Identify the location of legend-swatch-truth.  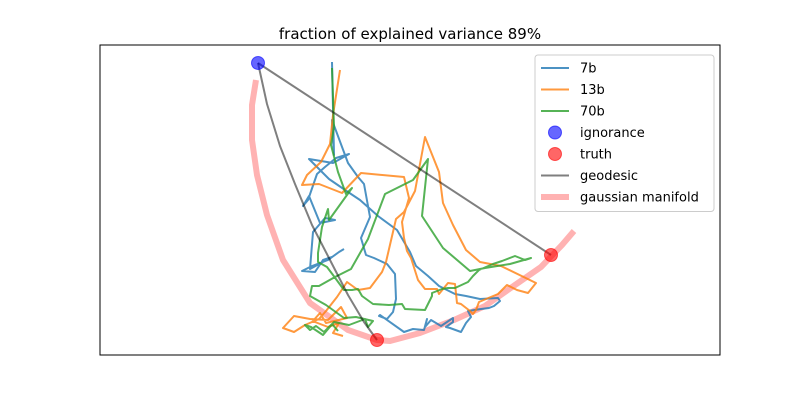
(555, 154).